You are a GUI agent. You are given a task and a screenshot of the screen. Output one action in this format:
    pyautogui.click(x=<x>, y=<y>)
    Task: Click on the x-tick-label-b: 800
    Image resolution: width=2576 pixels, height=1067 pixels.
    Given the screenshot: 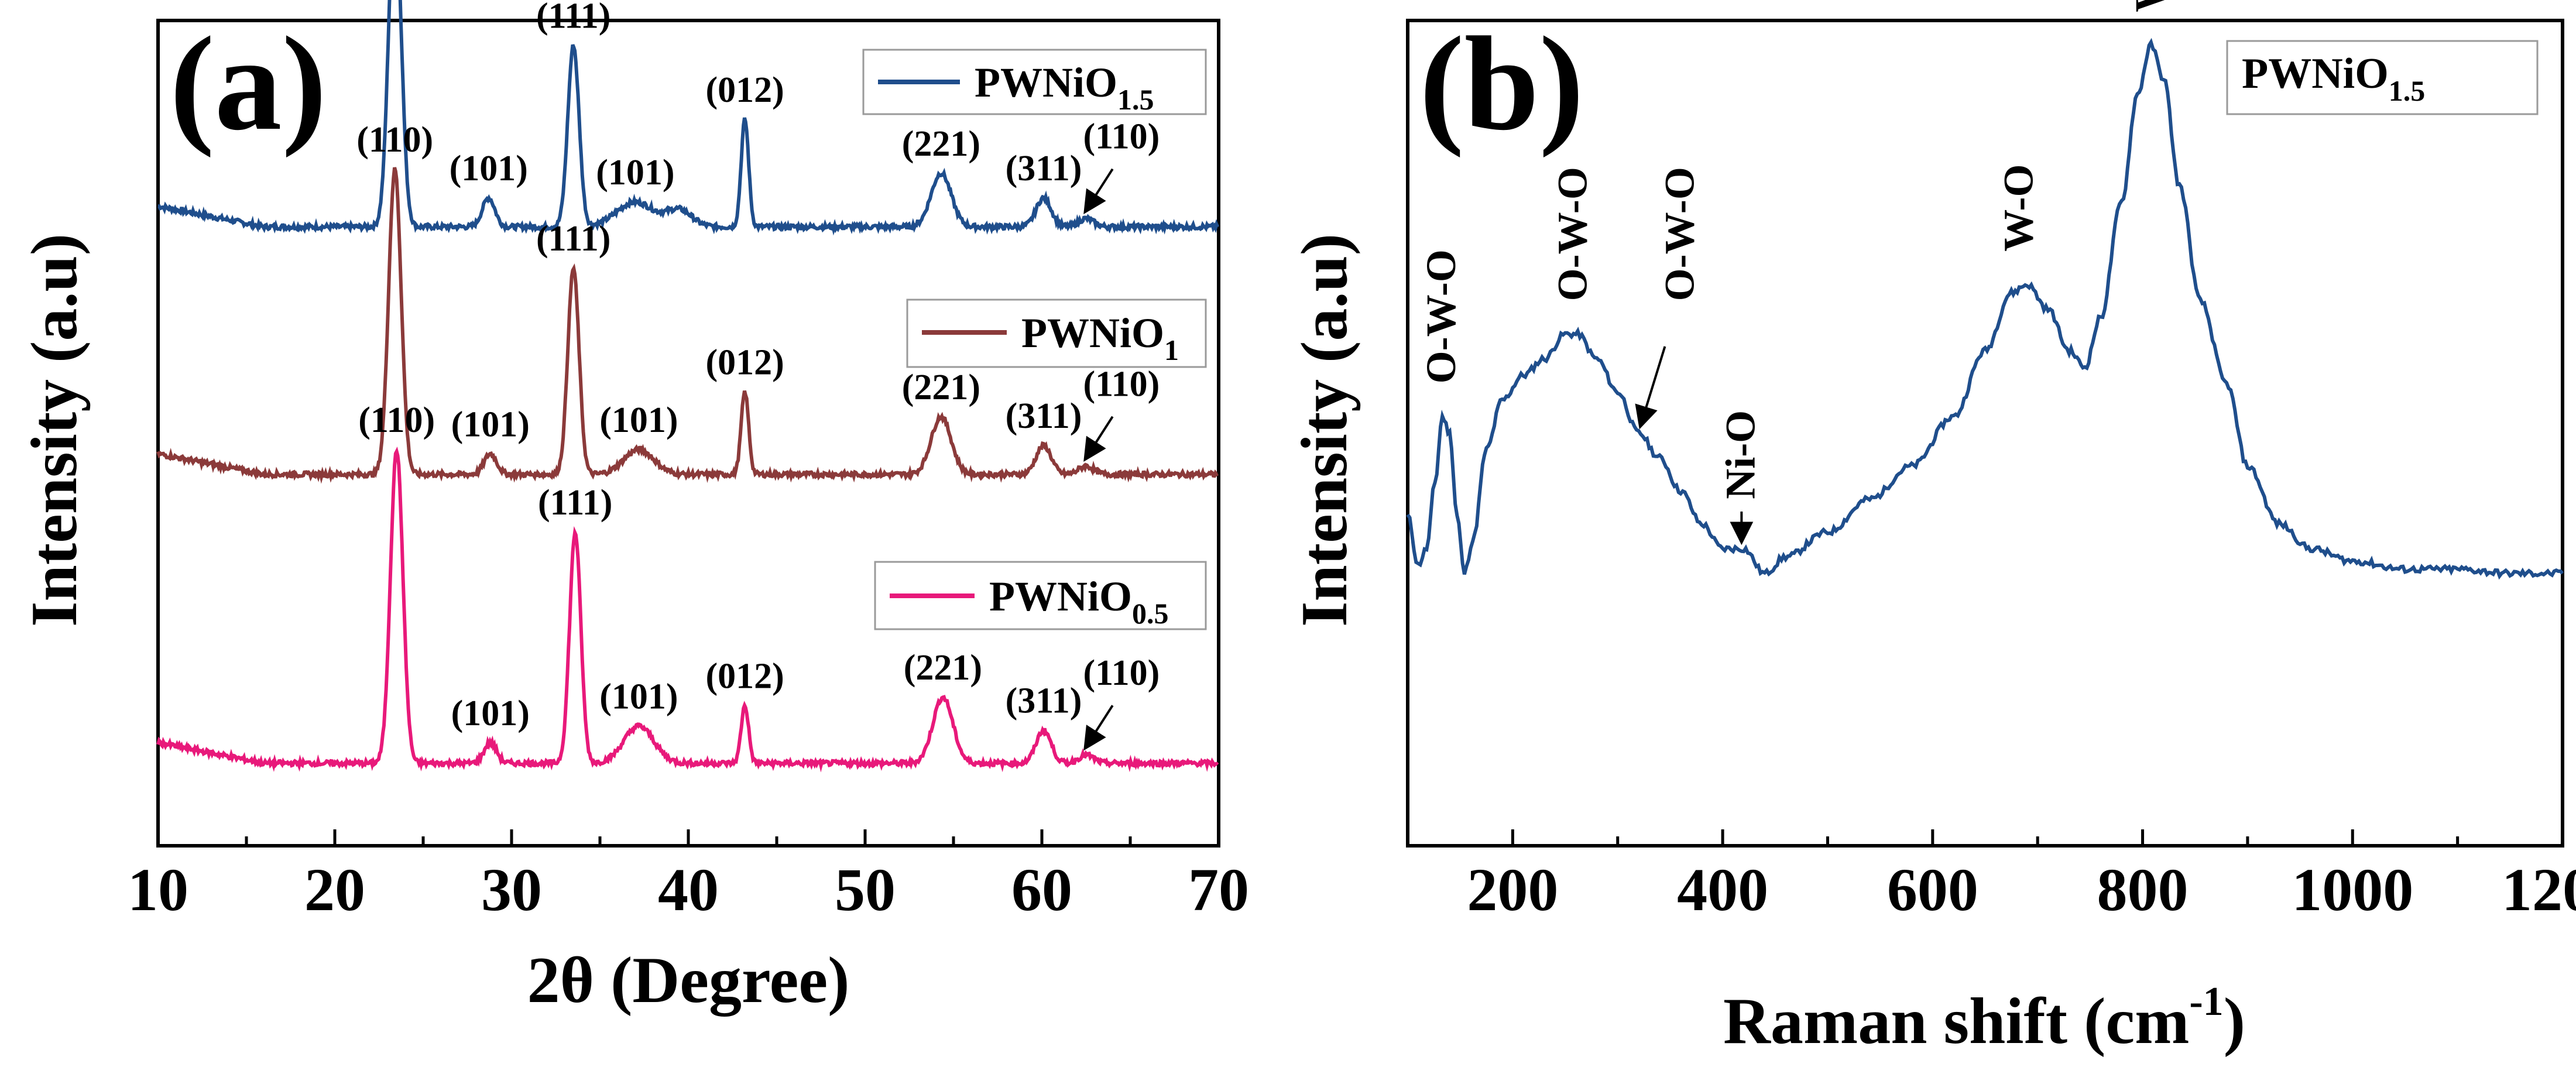 What is the action you would take?
    pyautogui.click(x=2143, y=890)
    